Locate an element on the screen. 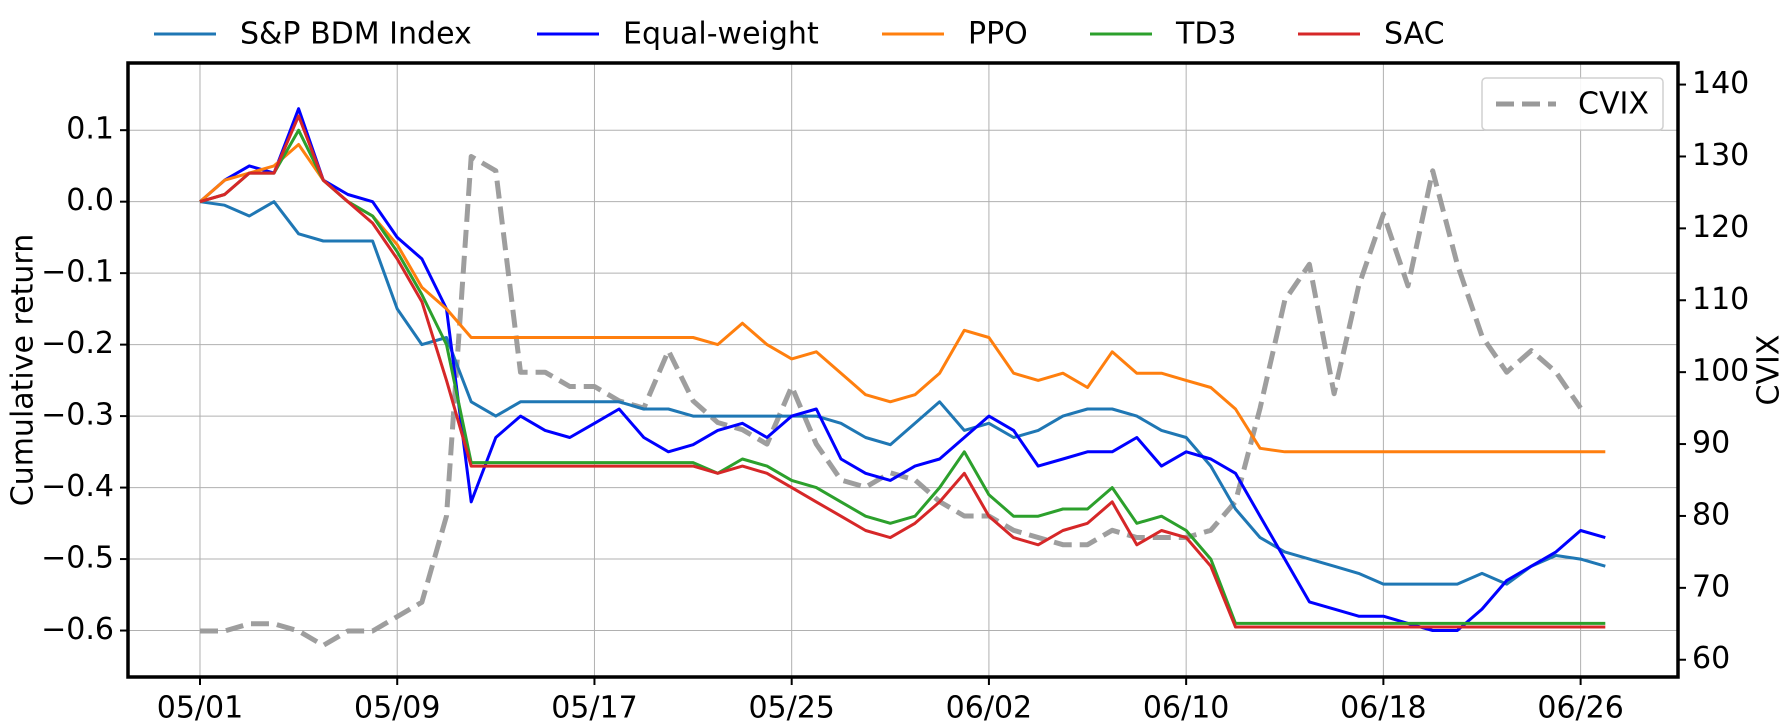 Image resolution: width=1790 pixels, height=727 pixels. x-tick-label: 06/26 is located at coordinates (1580, 708).